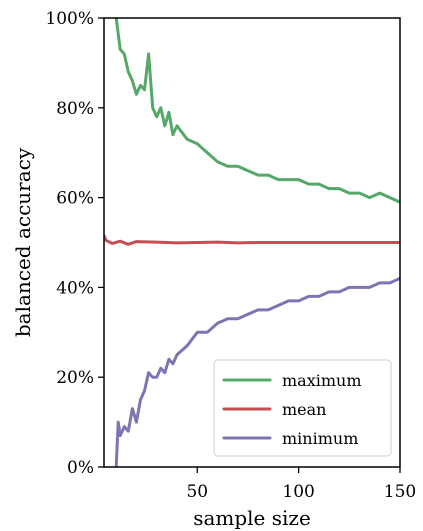 The height and width of the screenshot is (531, 423). Describe the element at coordinates (75, 199) in the screenshot. I see `y-tick-label: 60%` at that location.